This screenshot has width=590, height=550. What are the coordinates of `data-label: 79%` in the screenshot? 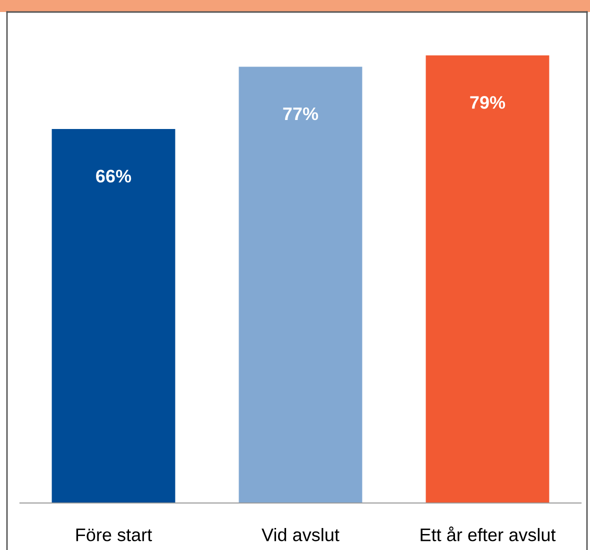 It's located at (488, 102).